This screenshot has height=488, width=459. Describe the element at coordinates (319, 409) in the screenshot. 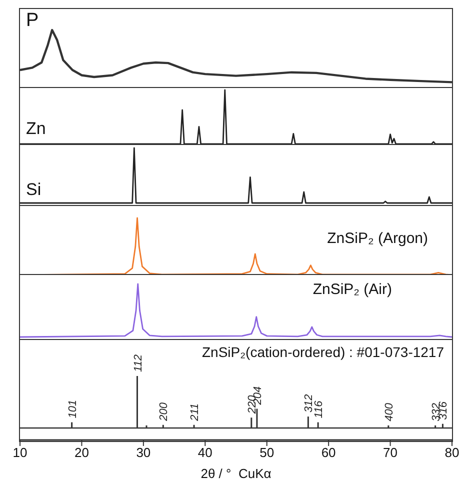

I see `annotation: 116` at that location.